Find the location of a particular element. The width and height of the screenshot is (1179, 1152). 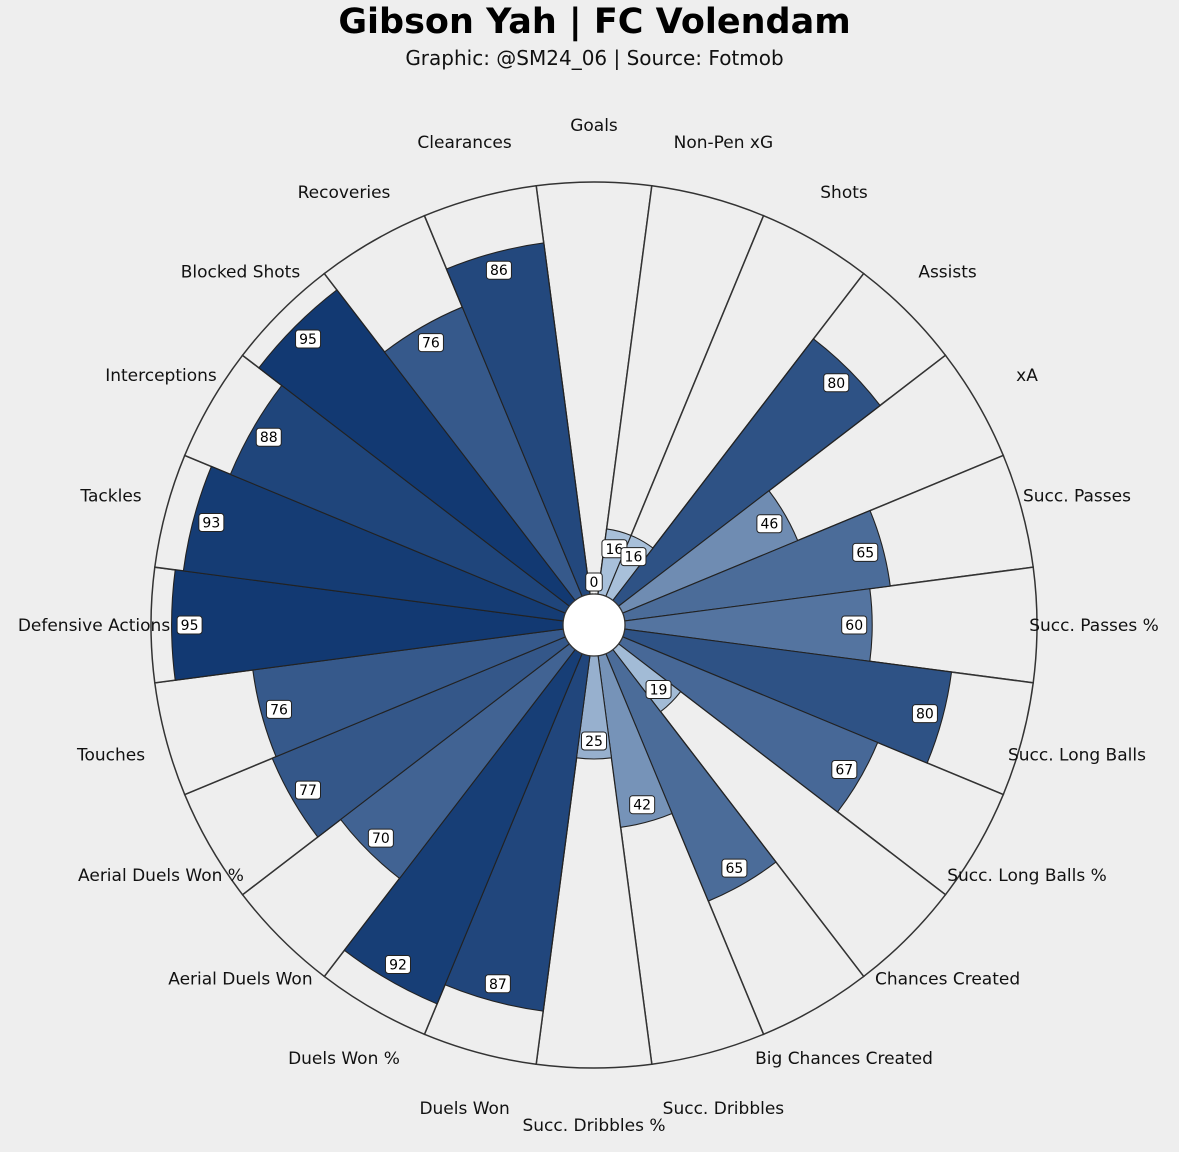

value-label-xa: 46 is located at coordinates (769, 524).